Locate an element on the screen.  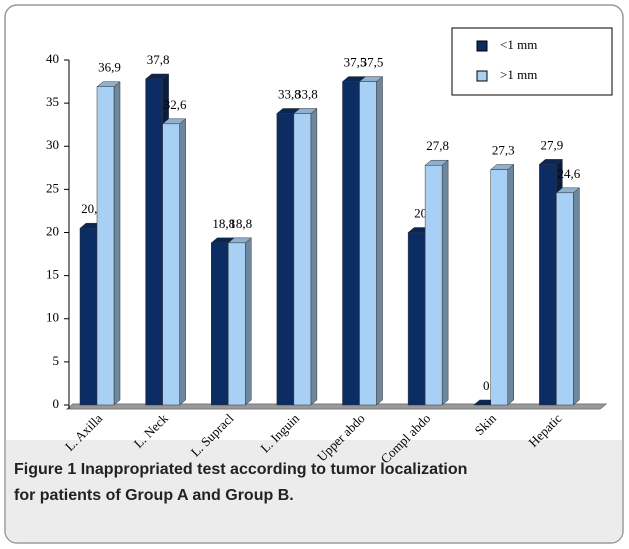
value-label: 0 is located at coordinates (486, 385).